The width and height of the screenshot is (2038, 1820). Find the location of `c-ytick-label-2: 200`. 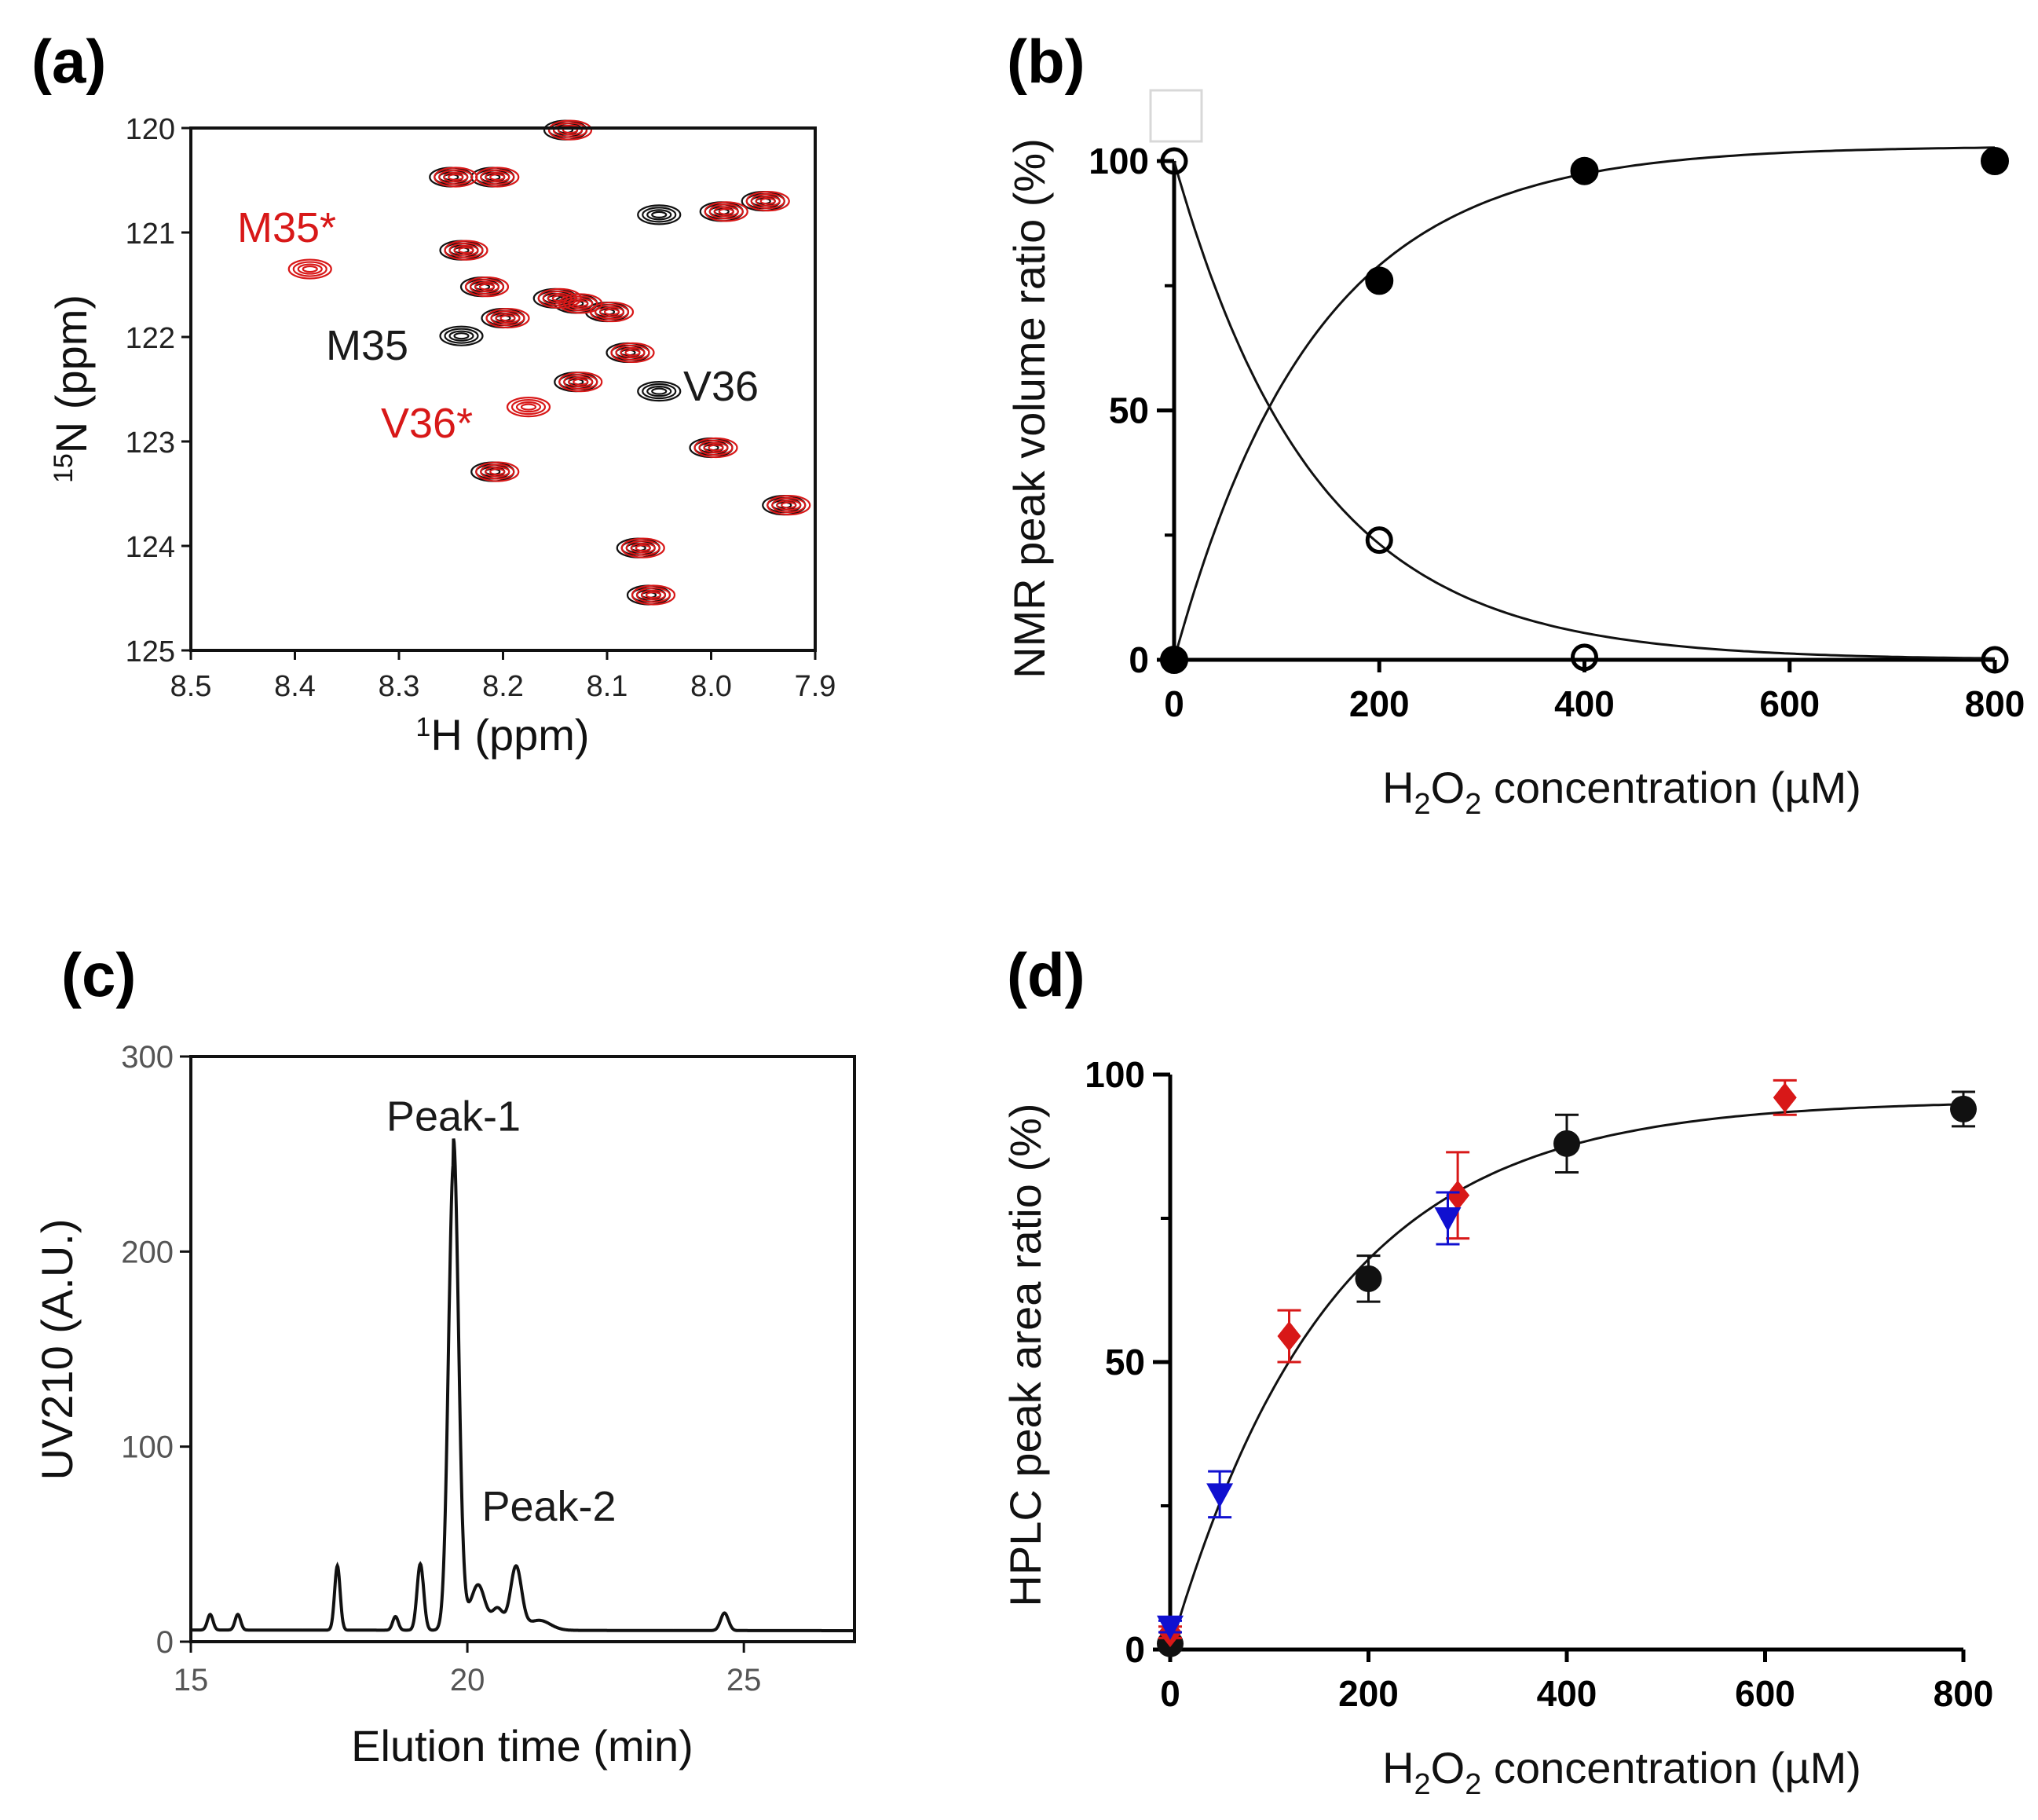

c-ytick-label-2: 200 is located at coordinates (147, 1252).